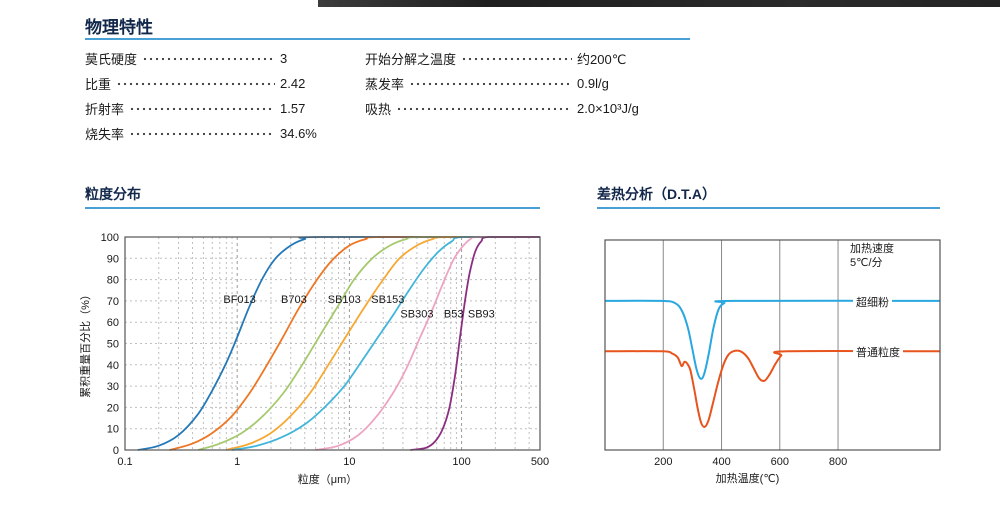 The height and width of the screenshot is (506, 1000). What do you see at coordinates (113, 194) in the screenshot?
I see `section-title-psd: 粒度分布` at bounding box center [113, 194].